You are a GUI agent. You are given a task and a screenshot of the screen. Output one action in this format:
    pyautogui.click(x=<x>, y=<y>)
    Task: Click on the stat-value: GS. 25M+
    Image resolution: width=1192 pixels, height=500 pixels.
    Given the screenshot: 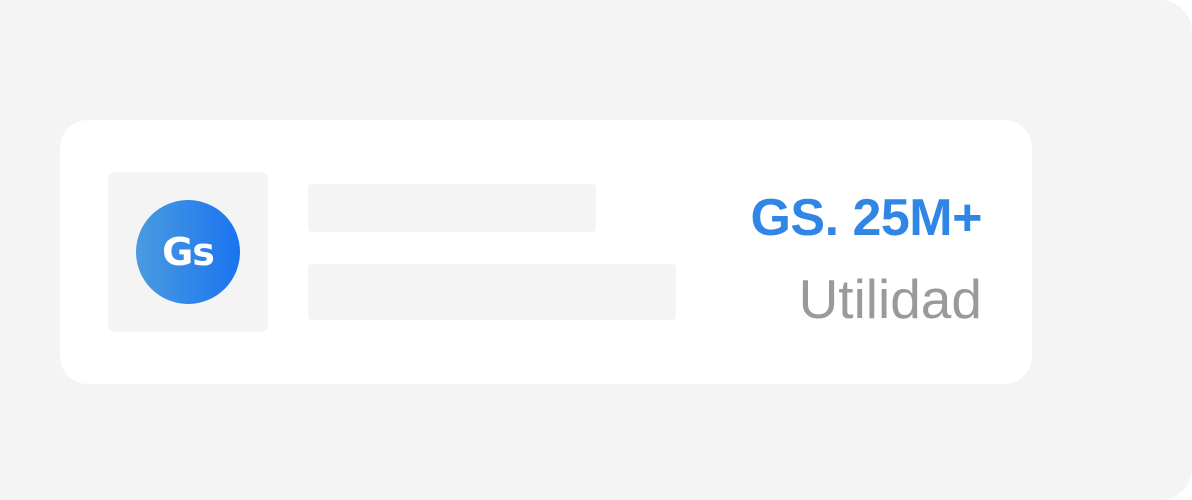 What is the action you would take?
    pyautogui.click(x=866, y=218)
    